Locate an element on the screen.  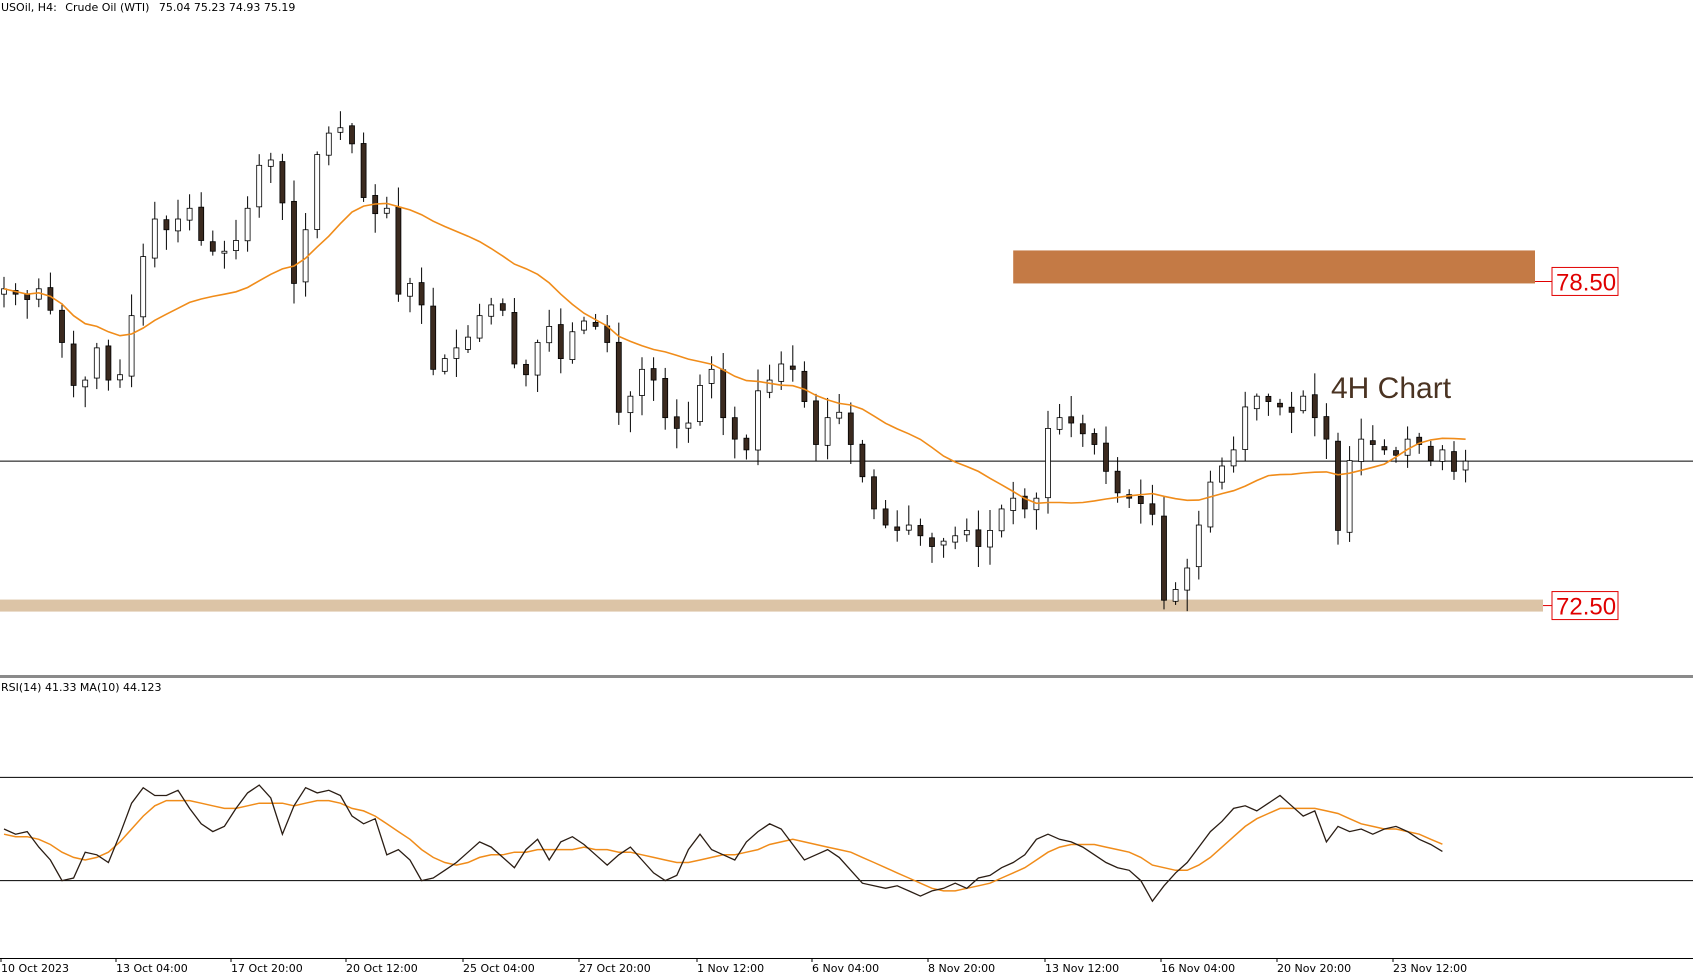
time-axis-label: 20 Oct 12:00 is located at coordinates (382, 968).